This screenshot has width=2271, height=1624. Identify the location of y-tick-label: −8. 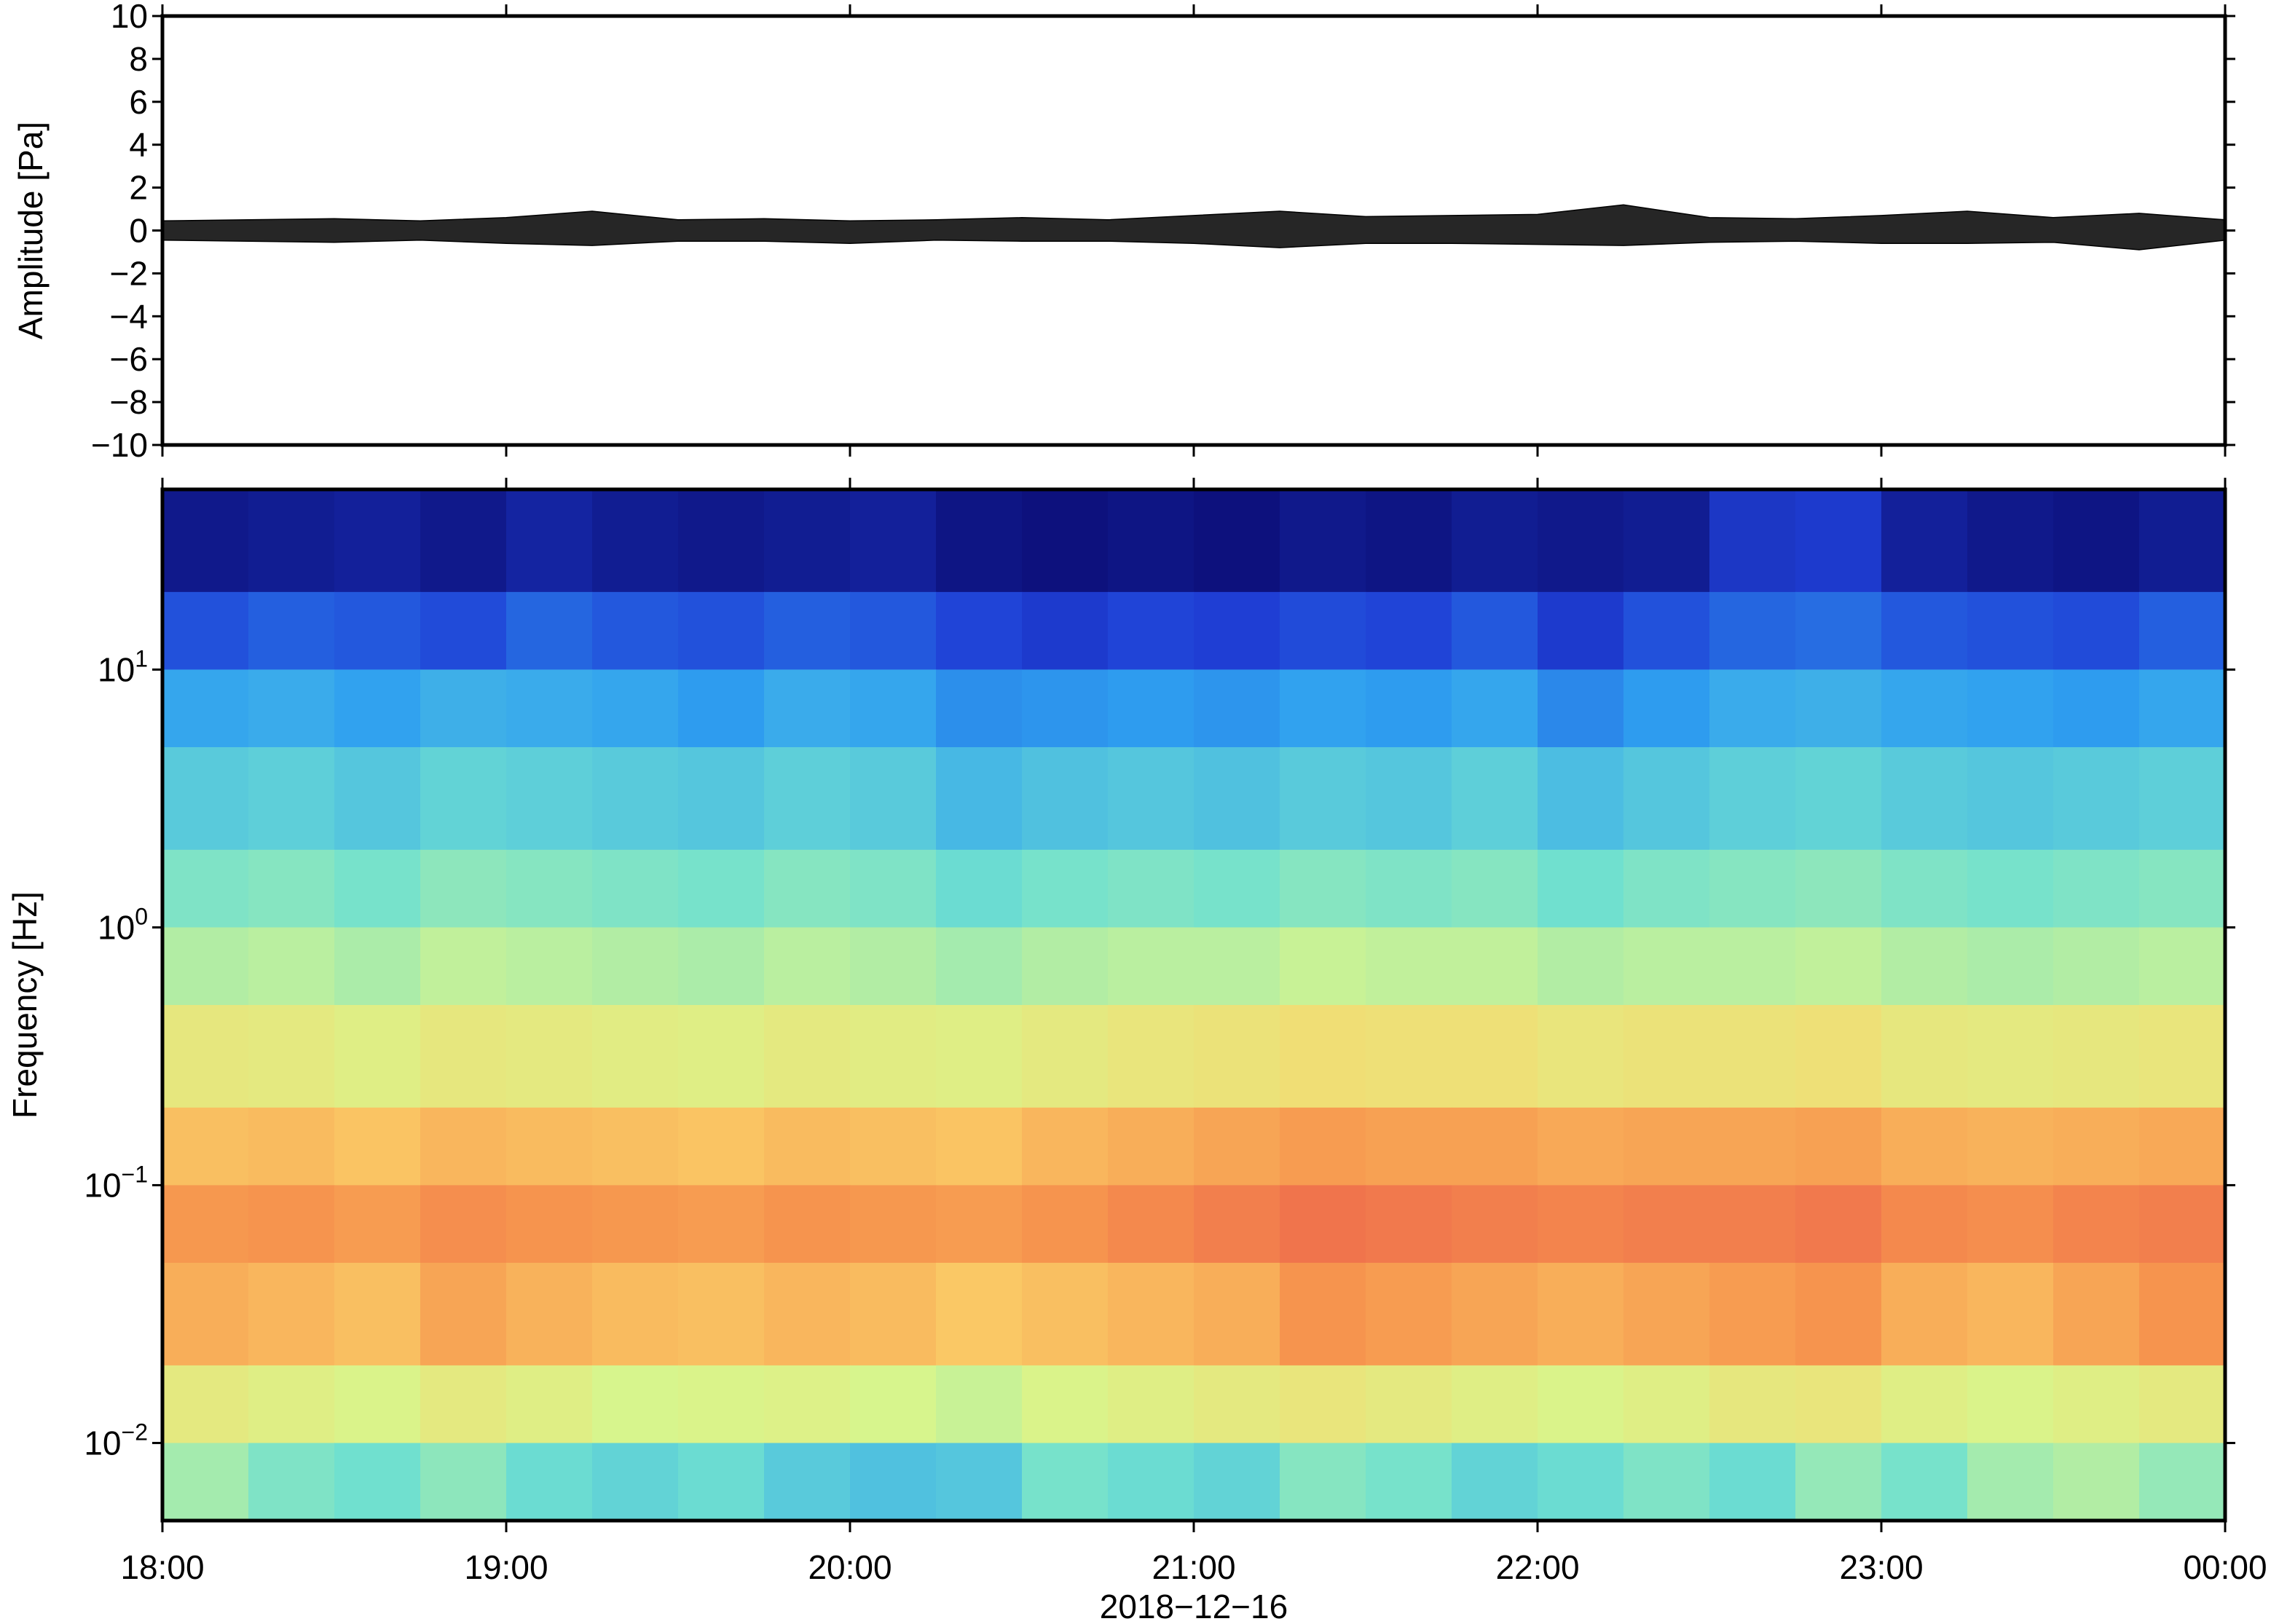
(129, 402).